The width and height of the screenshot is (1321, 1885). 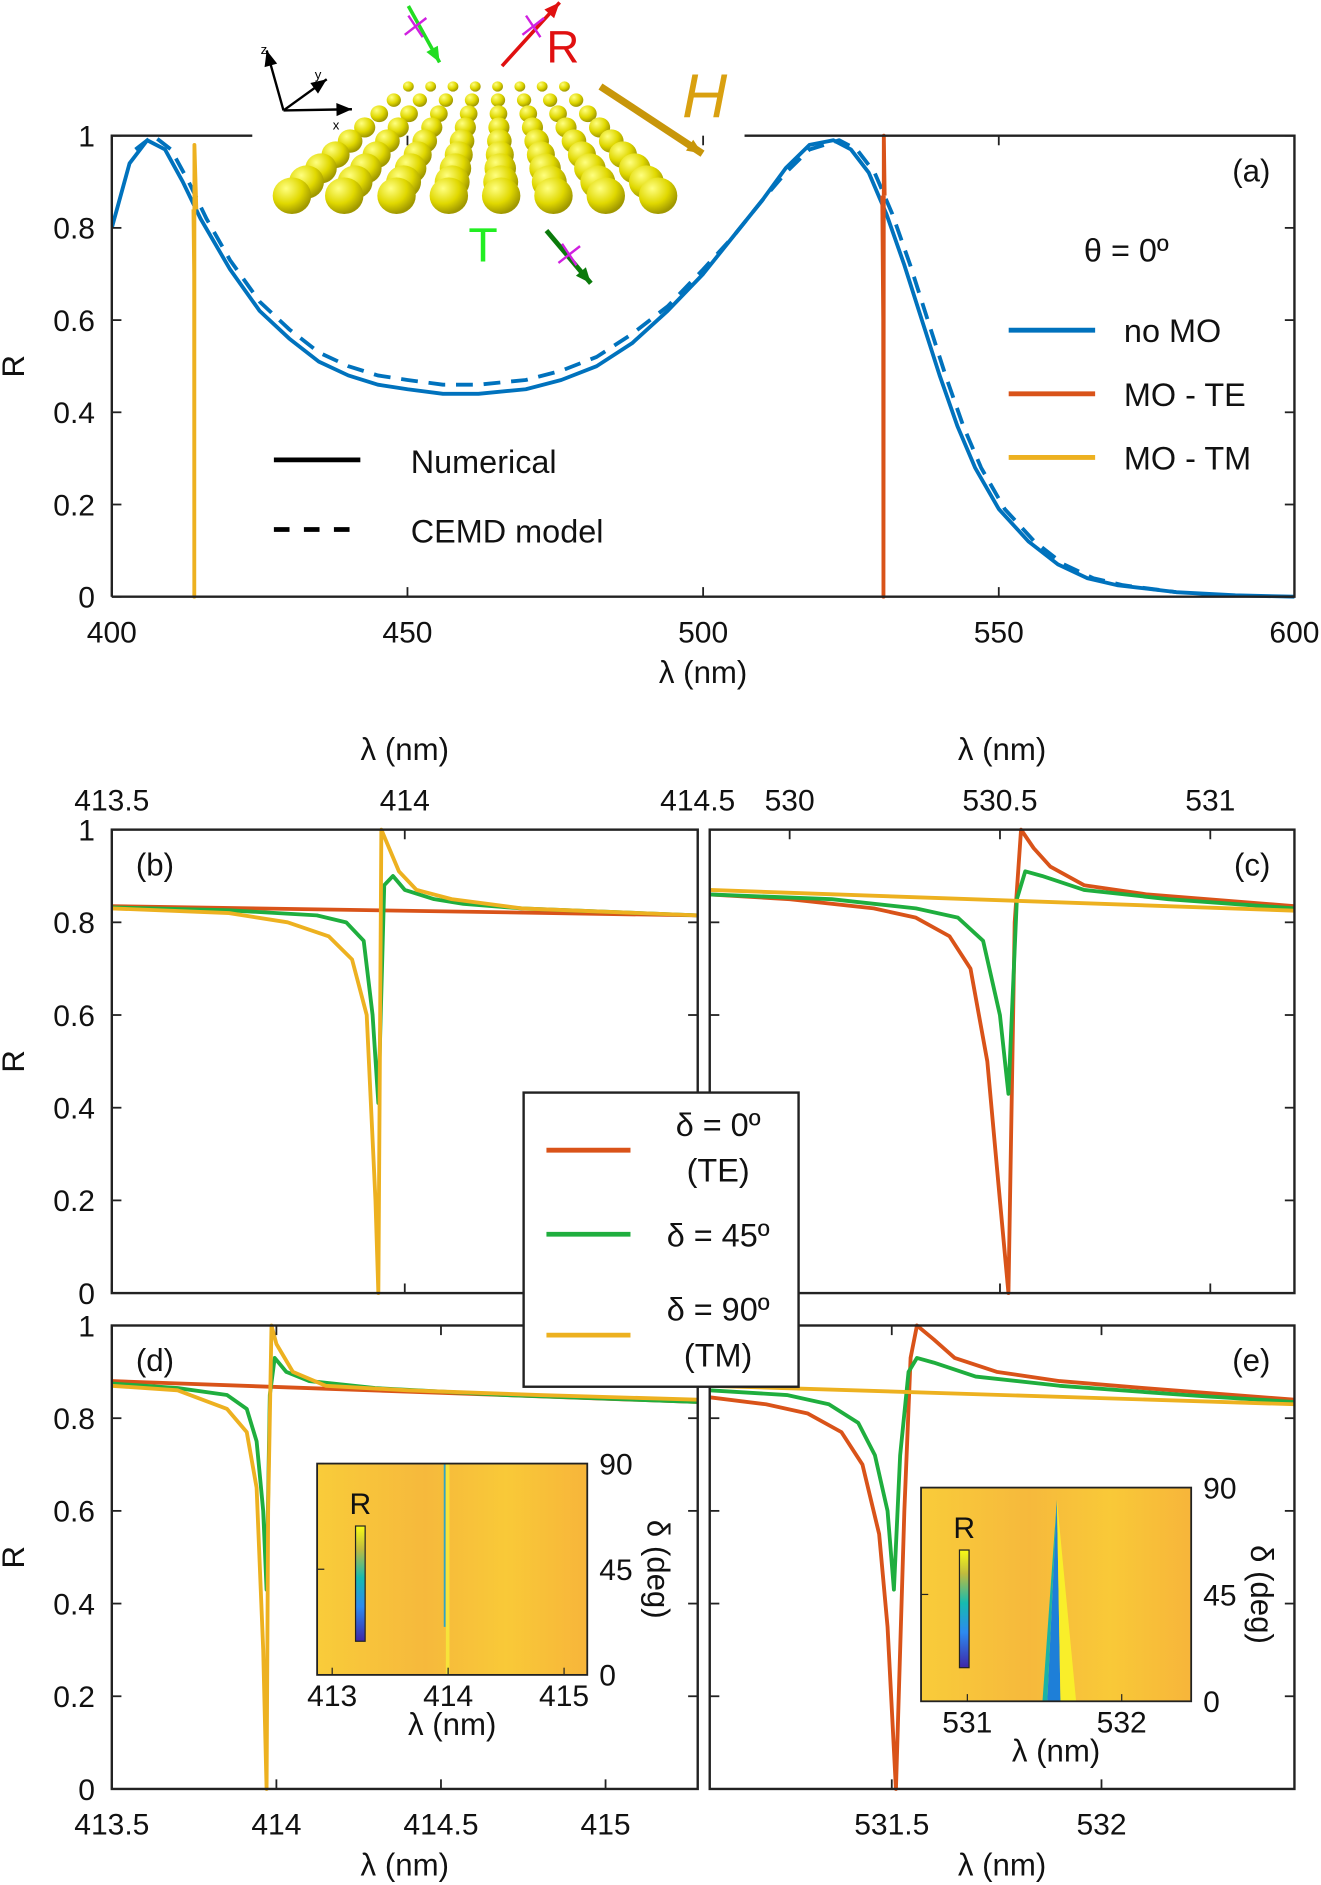 What do you see at coordinates (484, 462) in the screenshot?
I see `legend-label: Numerical` at bounding box center [484, 462].